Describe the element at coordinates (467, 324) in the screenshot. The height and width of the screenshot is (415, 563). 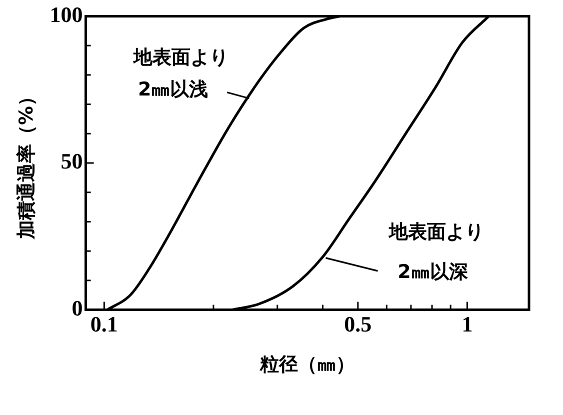
I see `x-tick-label: 1` at that location.